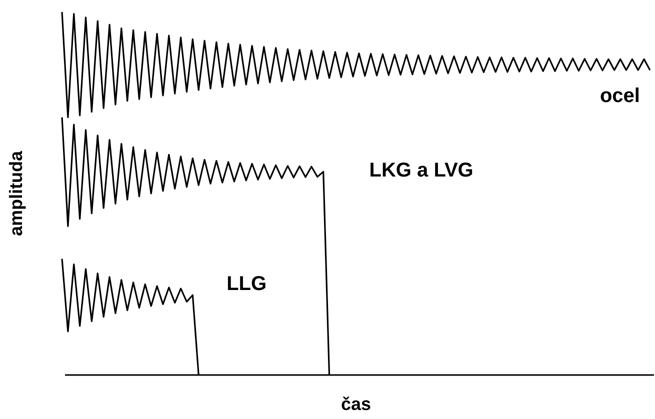 The height and width of the screenshot is (419, 655). What do you see at coordinates (246, 284) in the screenshot?
I see `series-label: LLG` at bounding box center [246, 284].